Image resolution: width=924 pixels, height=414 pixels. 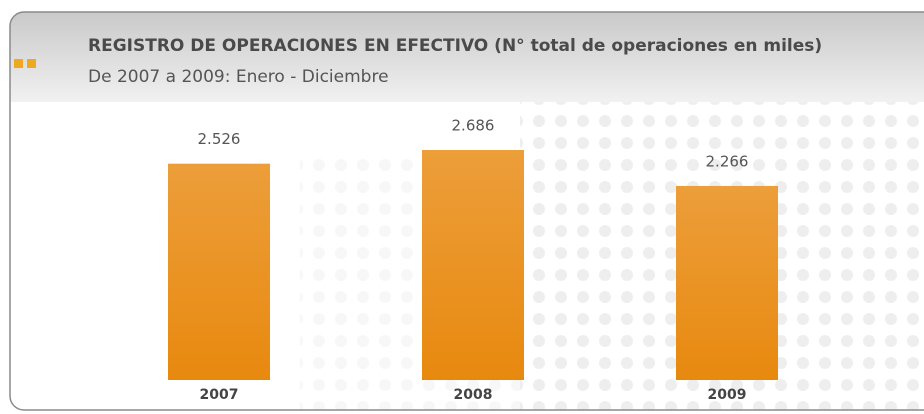 What do you see at coordinates (727, 395) in the screenshot?
I see `x-tick-label: 2009` at bounding box center [727, 395].